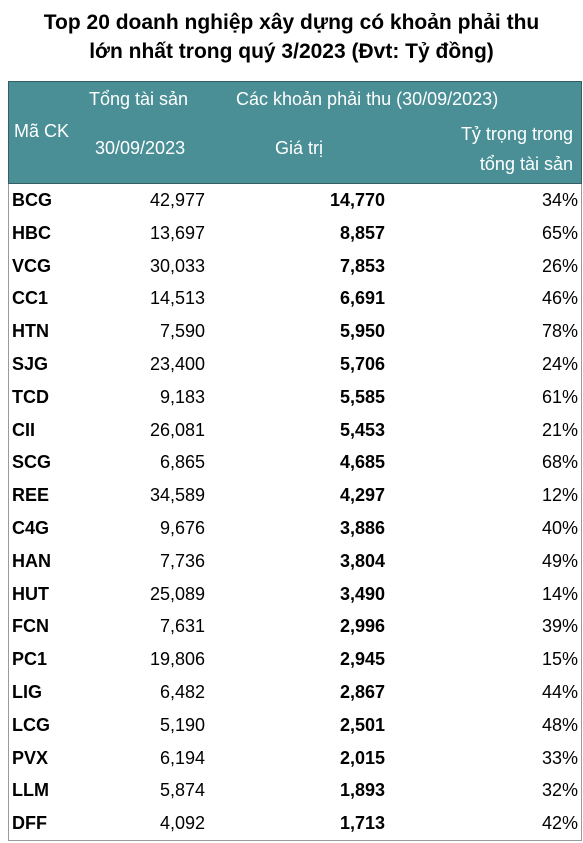  Describe the element at coordinates (526, 164) in the screenshot. I see `header-ty-trong-line2: tổng tài sản` at that location.